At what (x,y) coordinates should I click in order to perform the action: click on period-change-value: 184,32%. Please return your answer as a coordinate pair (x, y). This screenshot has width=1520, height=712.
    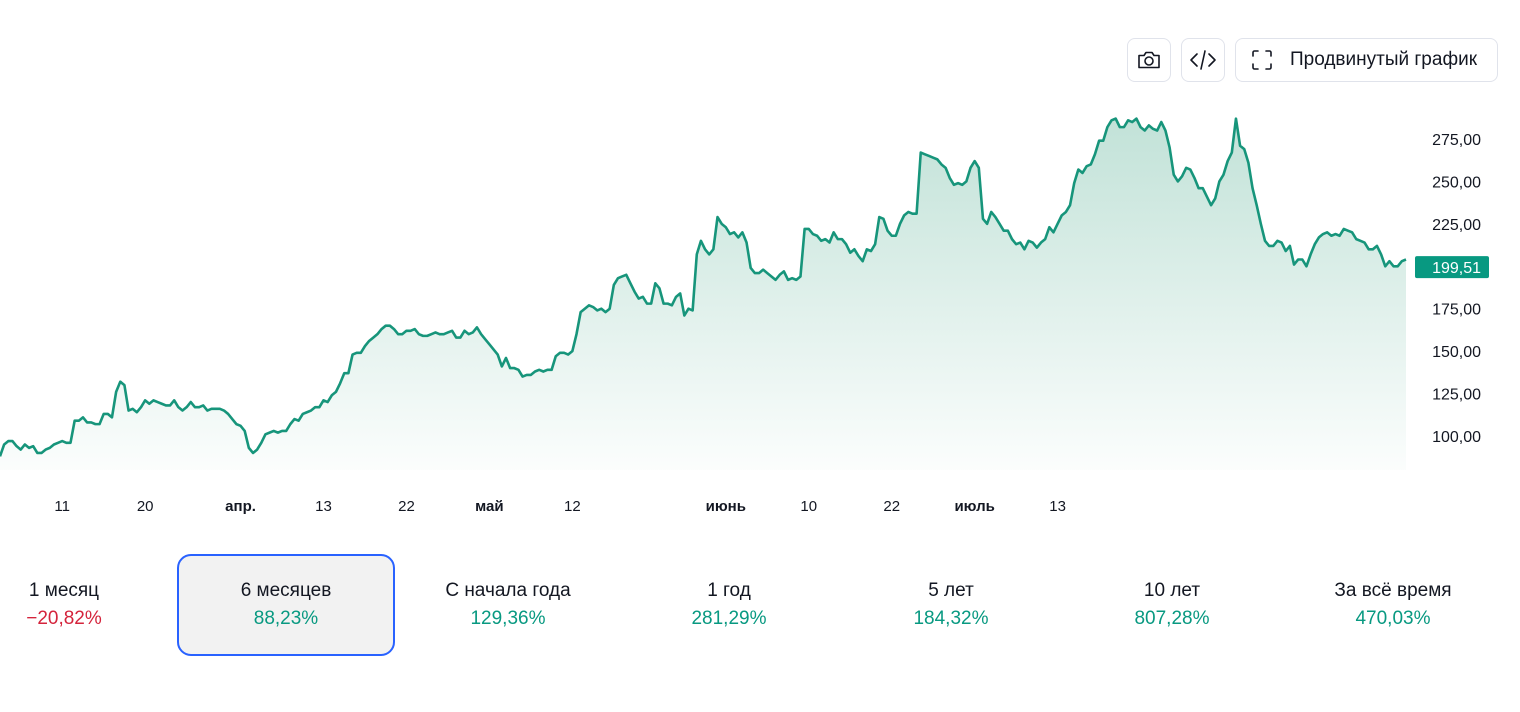
    Looking at the image, I should click on (951, 618).